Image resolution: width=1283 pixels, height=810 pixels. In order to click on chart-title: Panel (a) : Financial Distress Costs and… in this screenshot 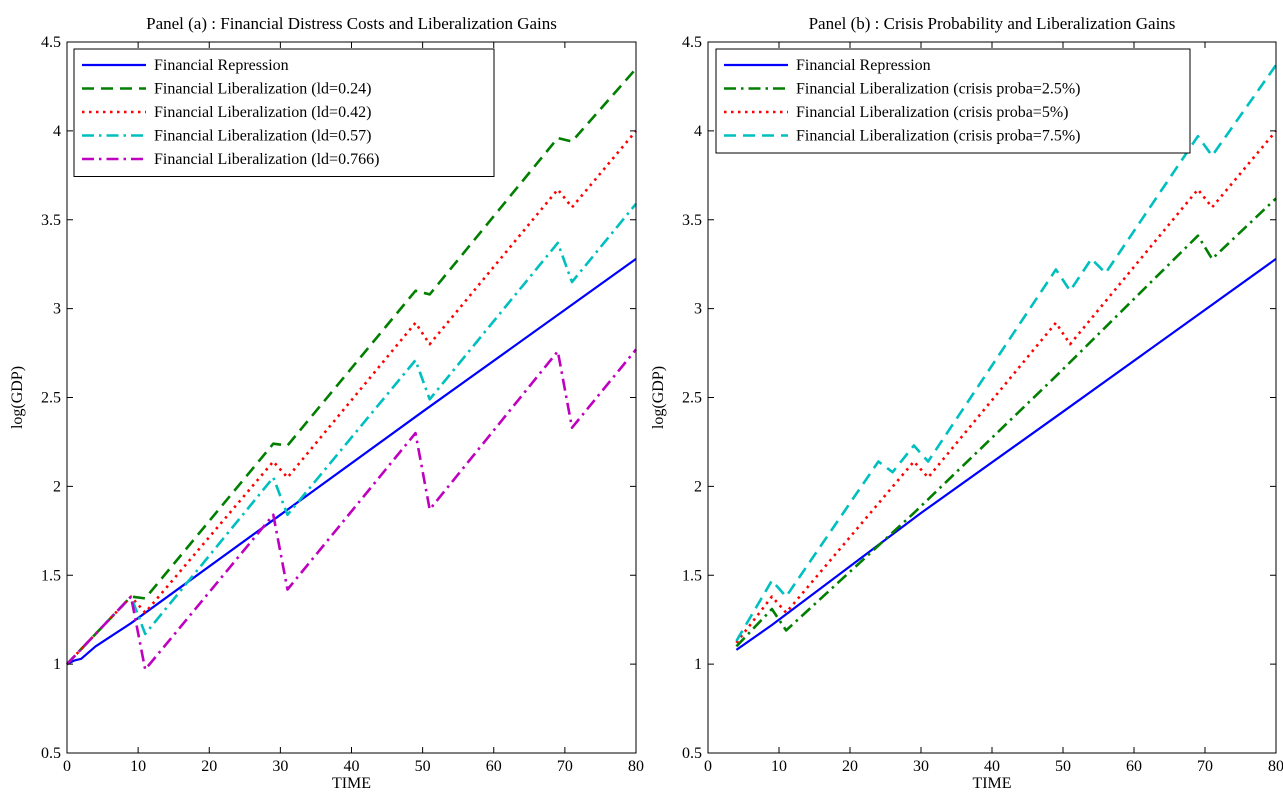, I will do `click(351, 23)`.